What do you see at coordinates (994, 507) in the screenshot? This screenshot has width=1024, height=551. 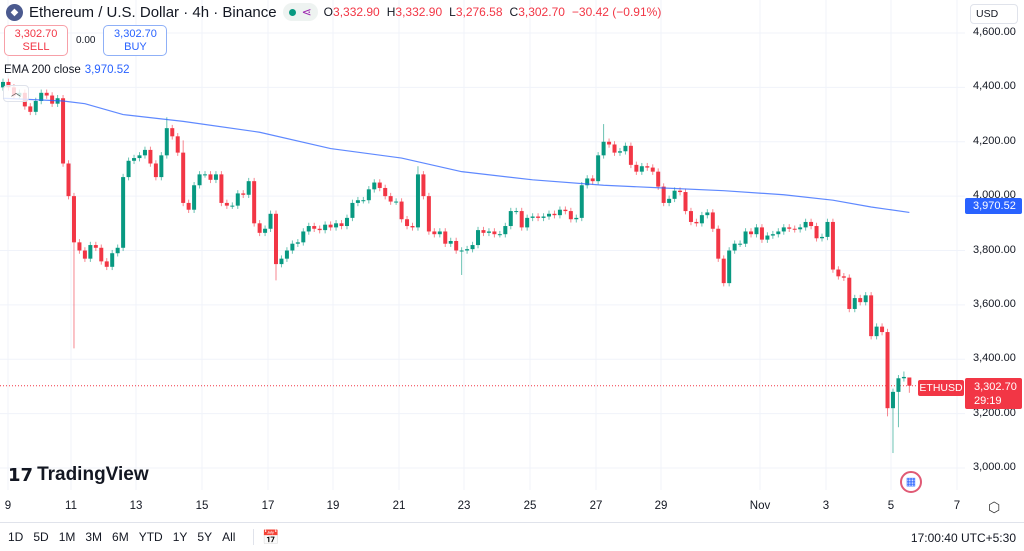 I see `settings-icon: ⬡` at bounding box center [994, 507].